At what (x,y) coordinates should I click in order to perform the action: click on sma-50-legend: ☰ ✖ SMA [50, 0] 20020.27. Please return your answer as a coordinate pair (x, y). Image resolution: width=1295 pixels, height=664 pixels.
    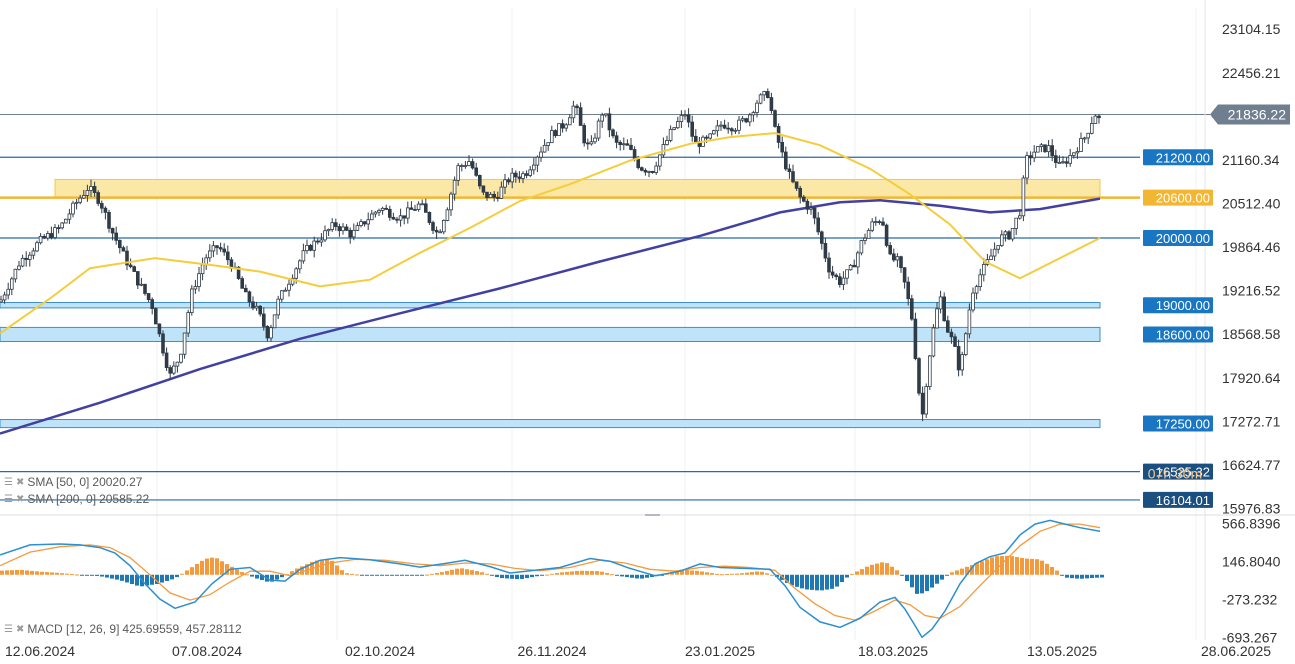
    Looking at the image, I should click on (73, 482).